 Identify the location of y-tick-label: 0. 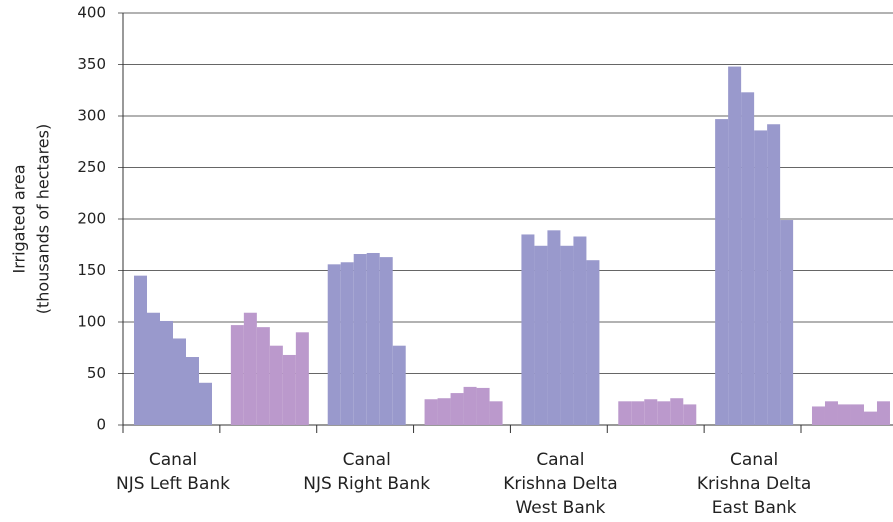
(101, 425).